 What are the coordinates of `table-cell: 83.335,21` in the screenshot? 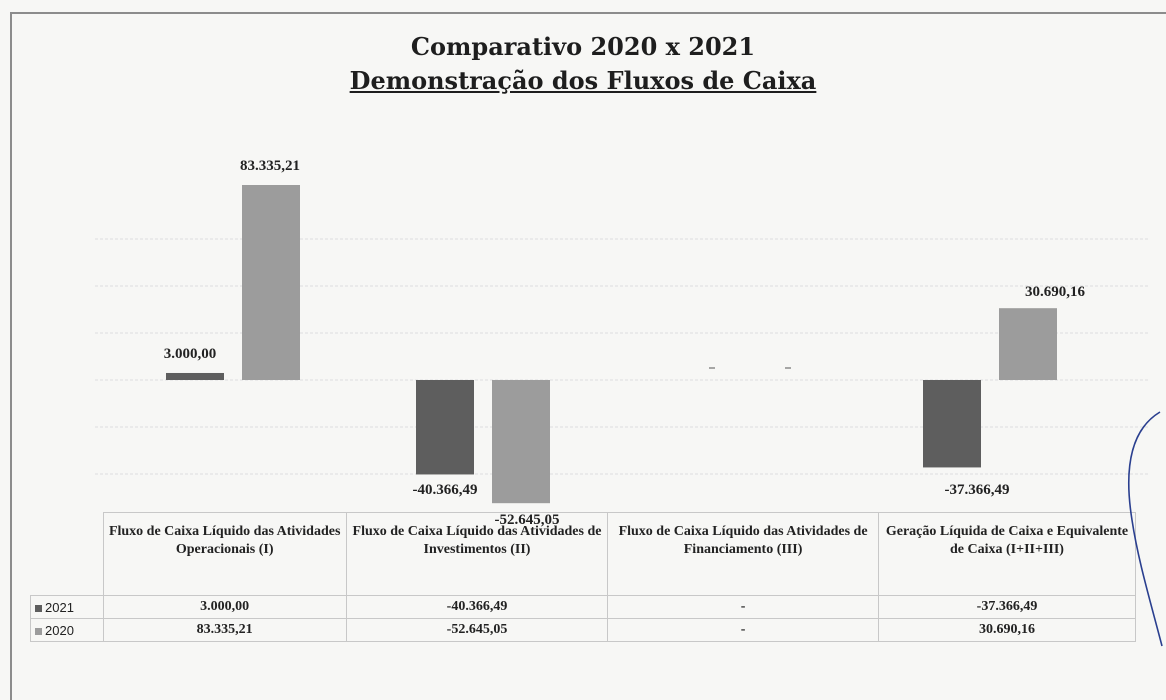 It's located at (224, 630).